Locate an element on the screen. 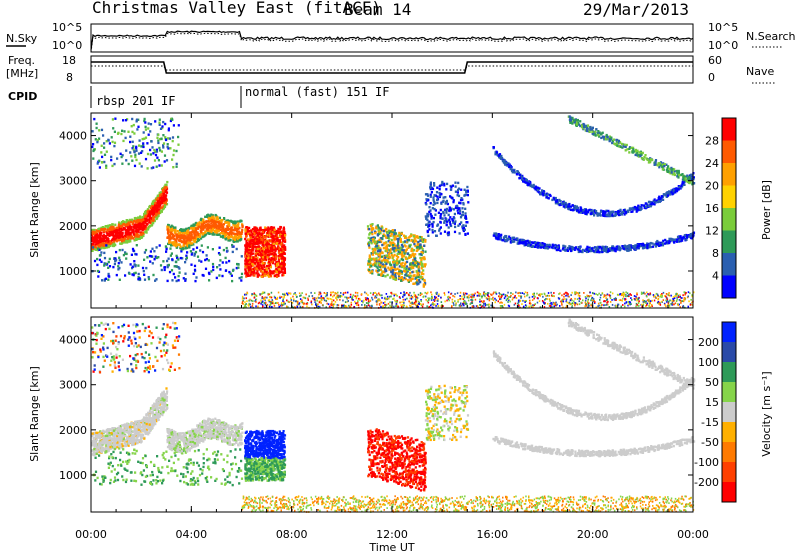 The height and width of the screenshot is (554, 800). nsearch-label: N.Search is located at coordinates (771, 36).